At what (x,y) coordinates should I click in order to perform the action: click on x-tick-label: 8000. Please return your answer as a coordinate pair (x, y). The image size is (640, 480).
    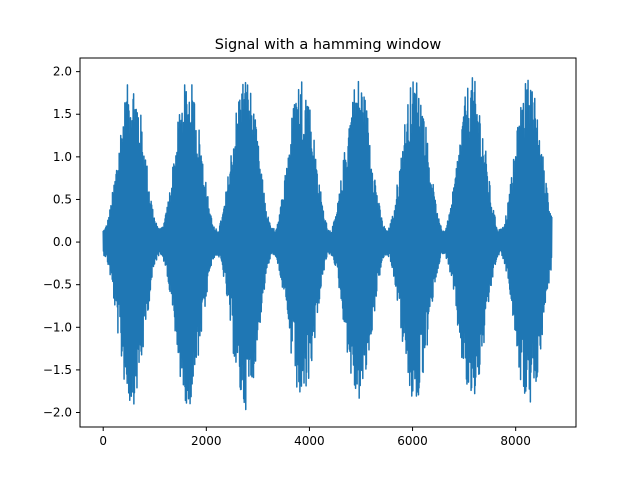
    Looking at the image, I should click on (515, 441).